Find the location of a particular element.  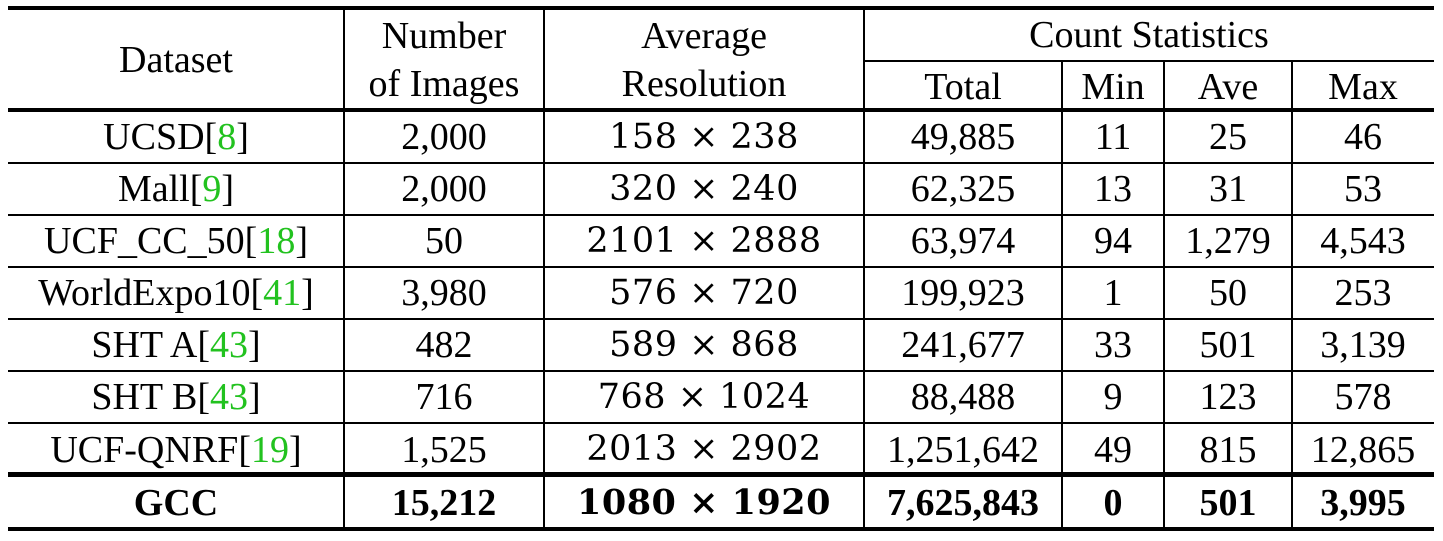

images-count: 3,980 is located at coordinates (444, 293).